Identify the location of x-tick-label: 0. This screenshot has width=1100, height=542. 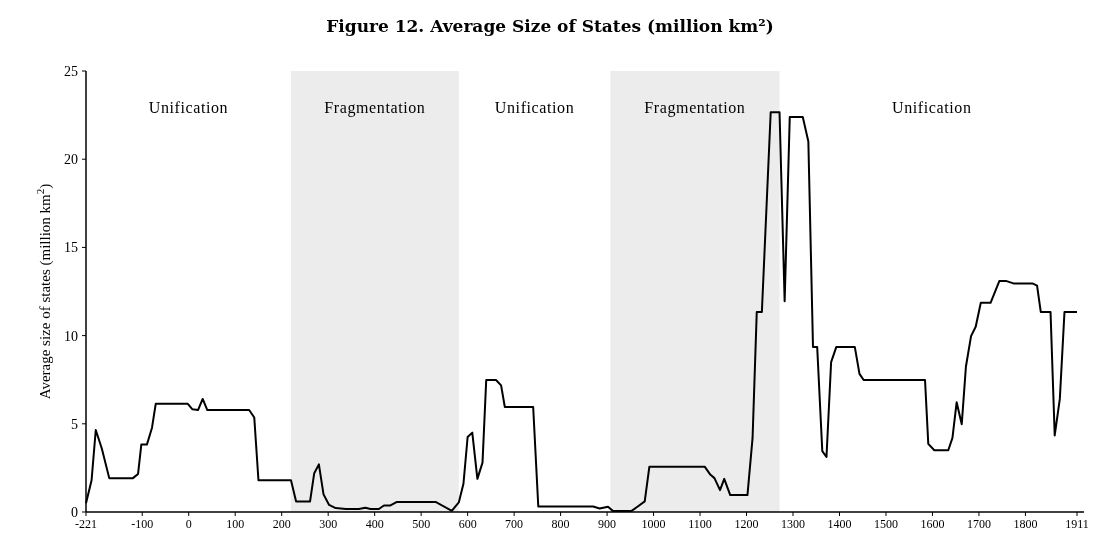
(188, 524).